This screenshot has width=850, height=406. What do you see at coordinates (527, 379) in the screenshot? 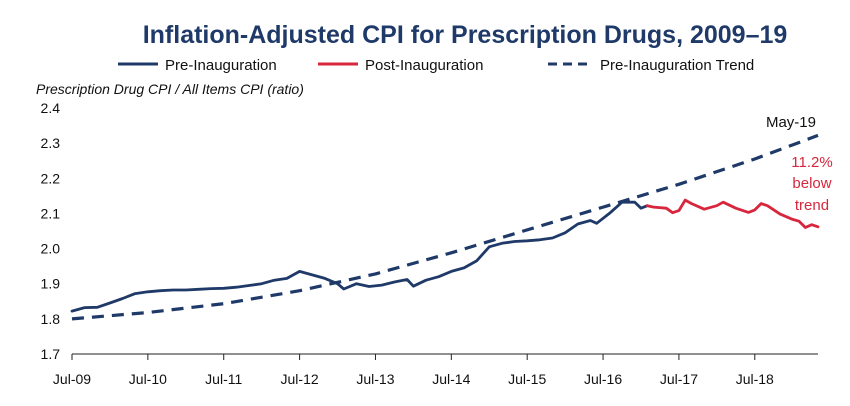
I see `x-tick-label: Jul-15` at bounding box center [527, 379].